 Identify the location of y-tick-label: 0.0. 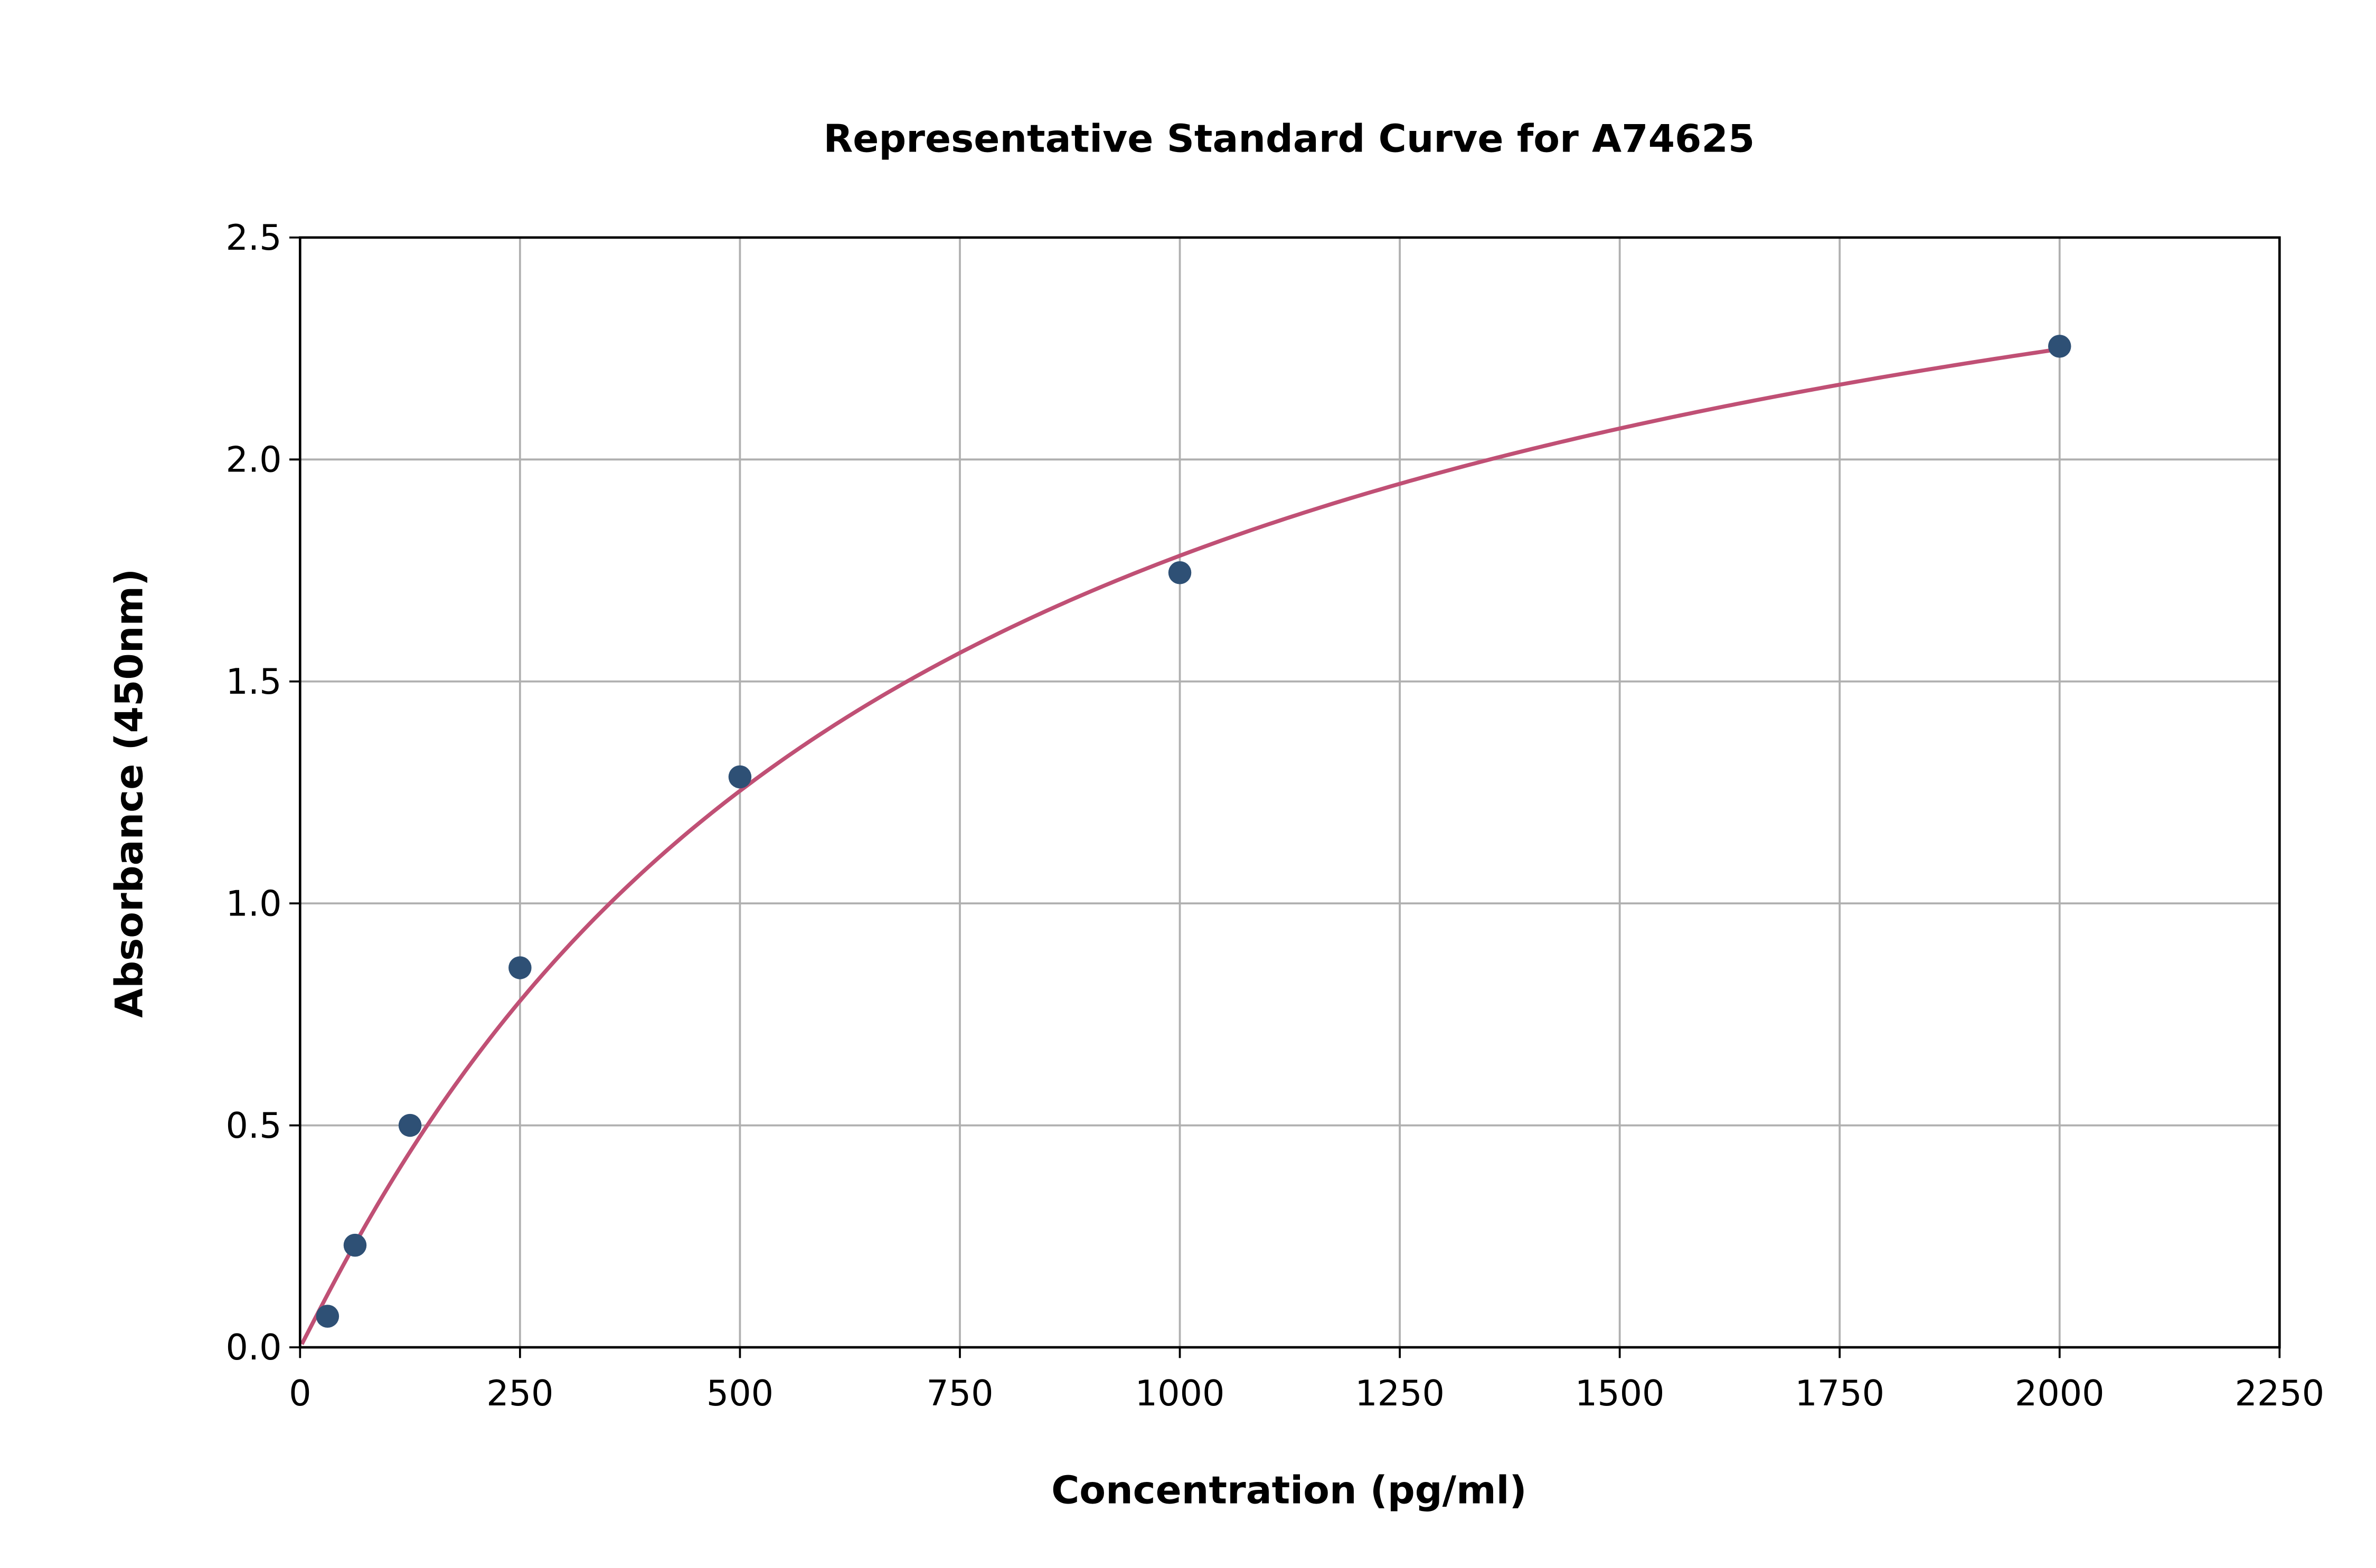
(253, 1347).